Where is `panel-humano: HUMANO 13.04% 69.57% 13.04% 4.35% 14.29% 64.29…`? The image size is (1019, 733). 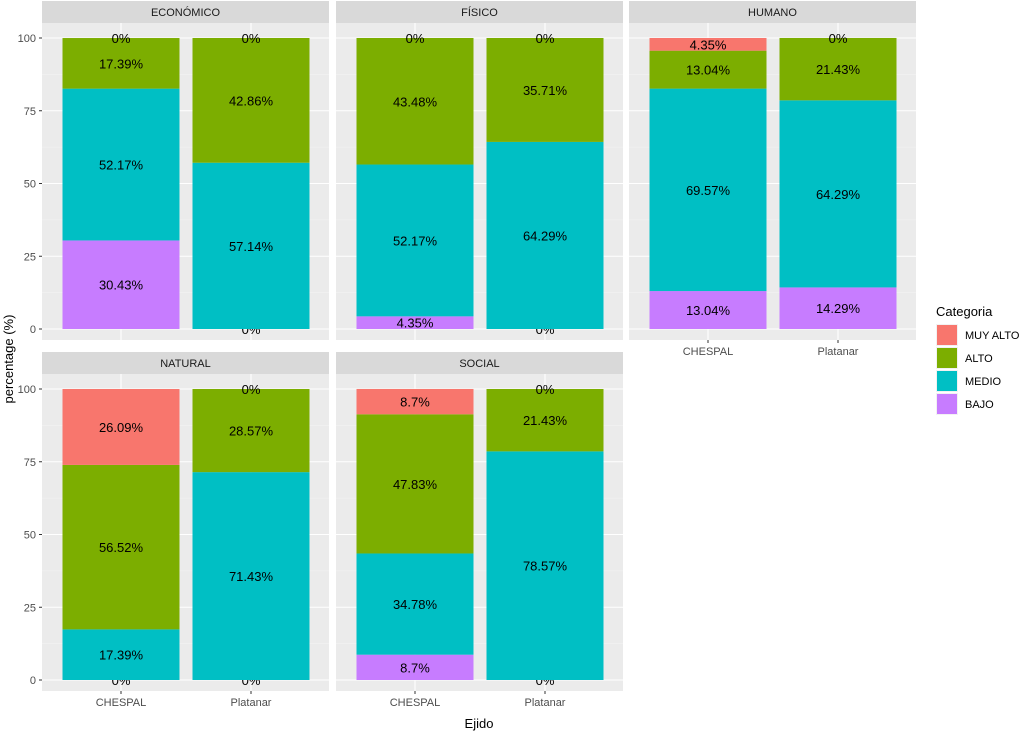 panel-humano: HUMANO 13.04% 69.57% 13.04% 4.35% 14.29% 64.29… is located at coordinates (772, 179).